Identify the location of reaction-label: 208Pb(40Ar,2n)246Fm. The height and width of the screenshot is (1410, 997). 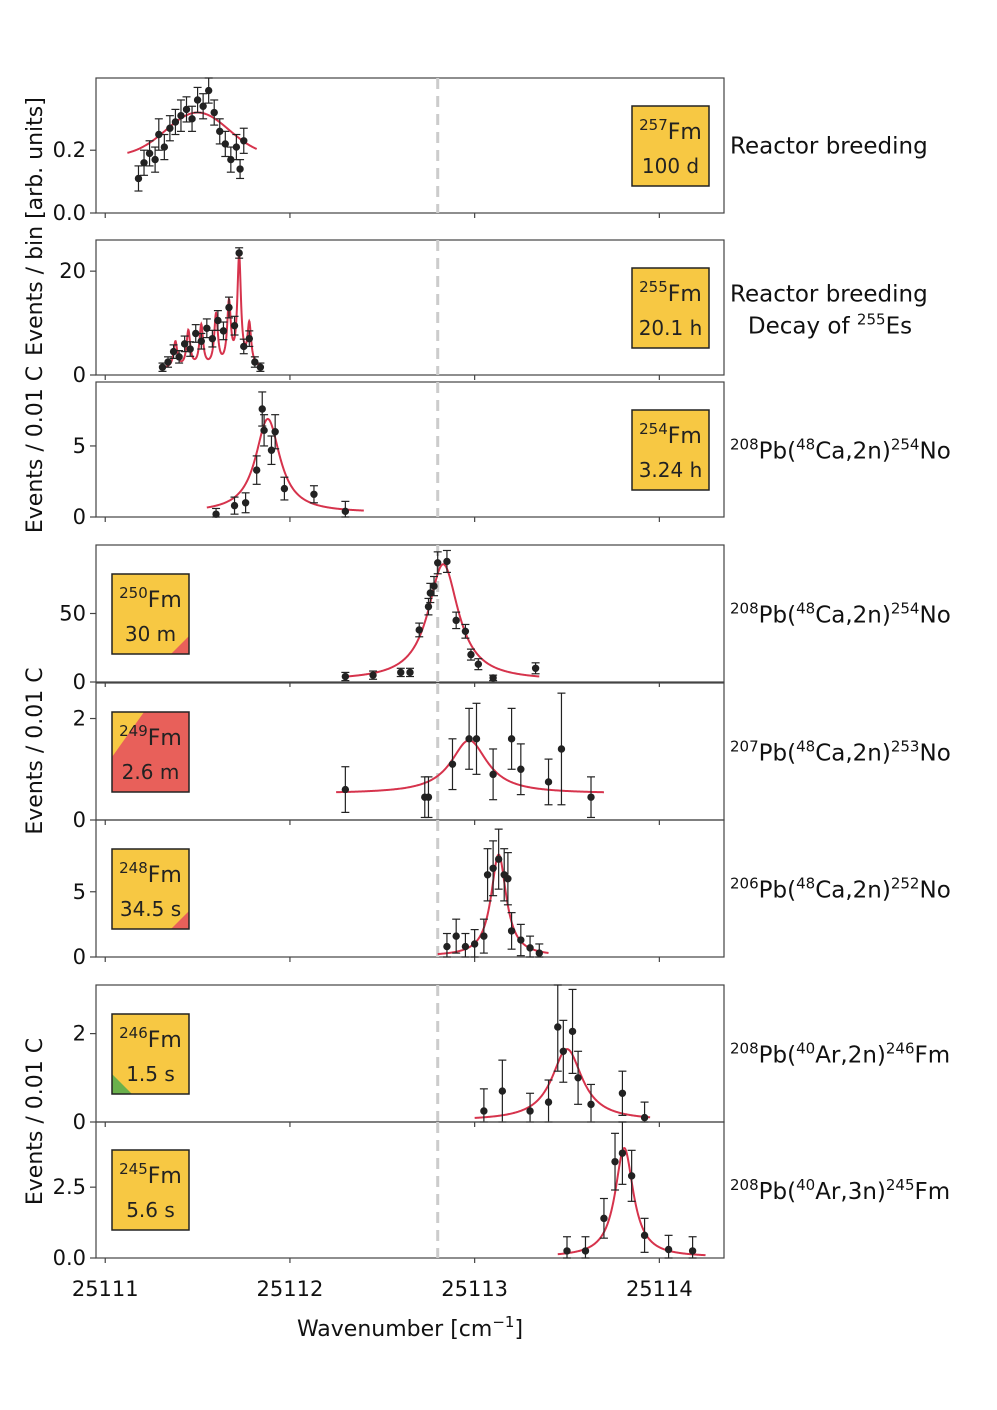
(840, 1054).